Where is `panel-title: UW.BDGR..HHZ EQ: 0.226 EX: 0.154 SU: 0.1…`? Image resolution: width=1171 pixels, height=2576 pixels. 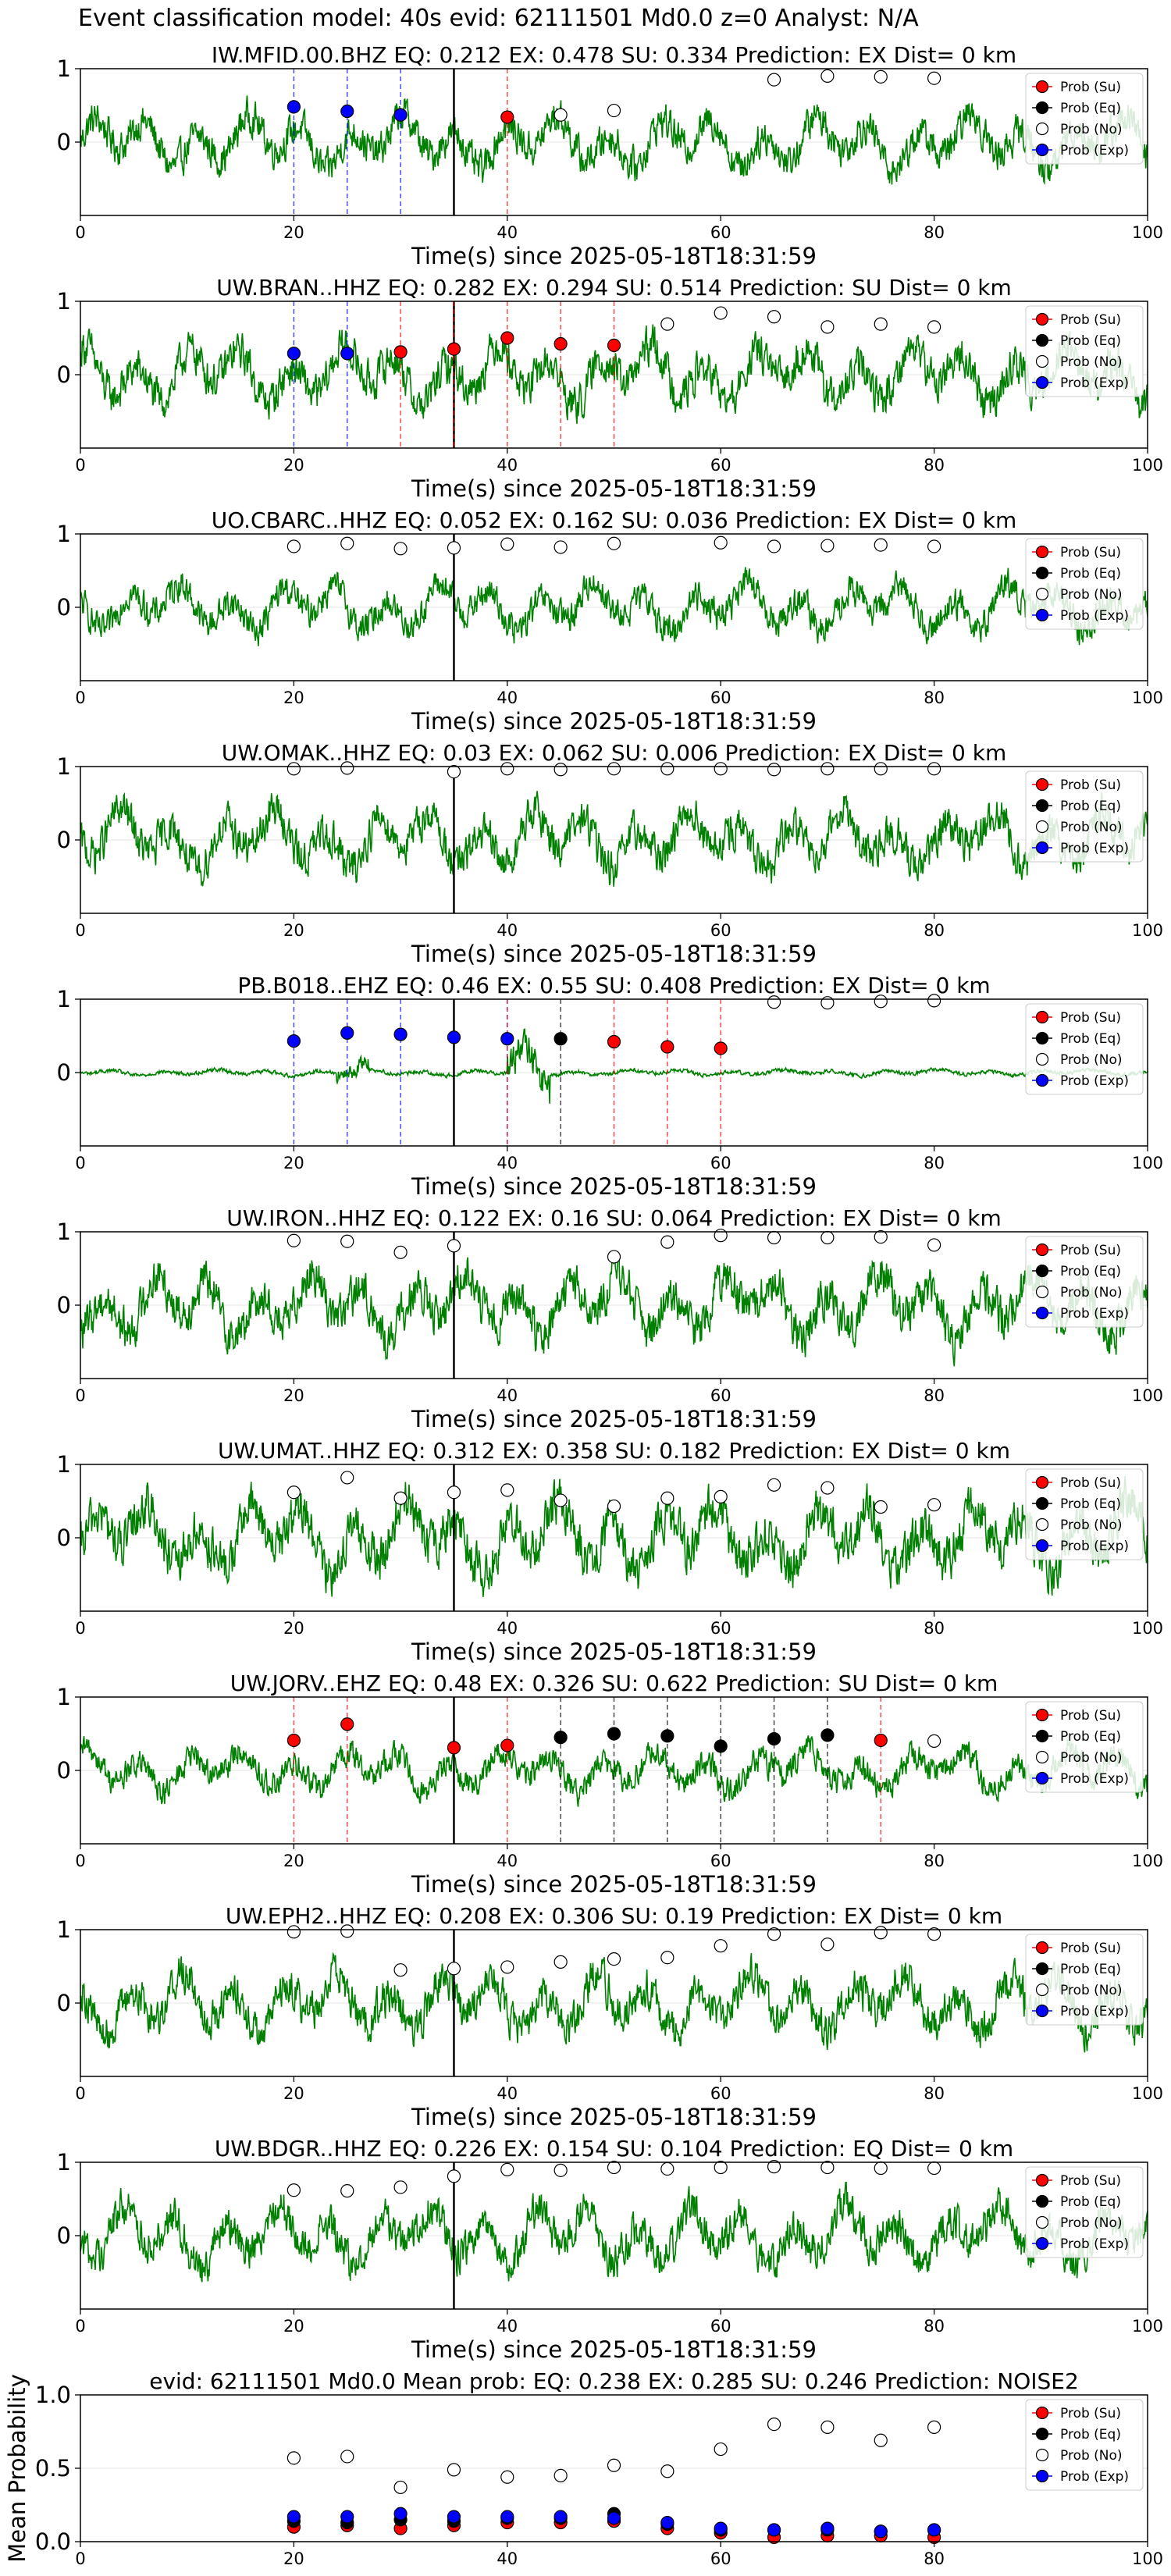
panel-title: UW.BDGR..HHZ EQ: 0.226 EX: 0.154 SU: 0.1… is located at coordinates (614, 2148).